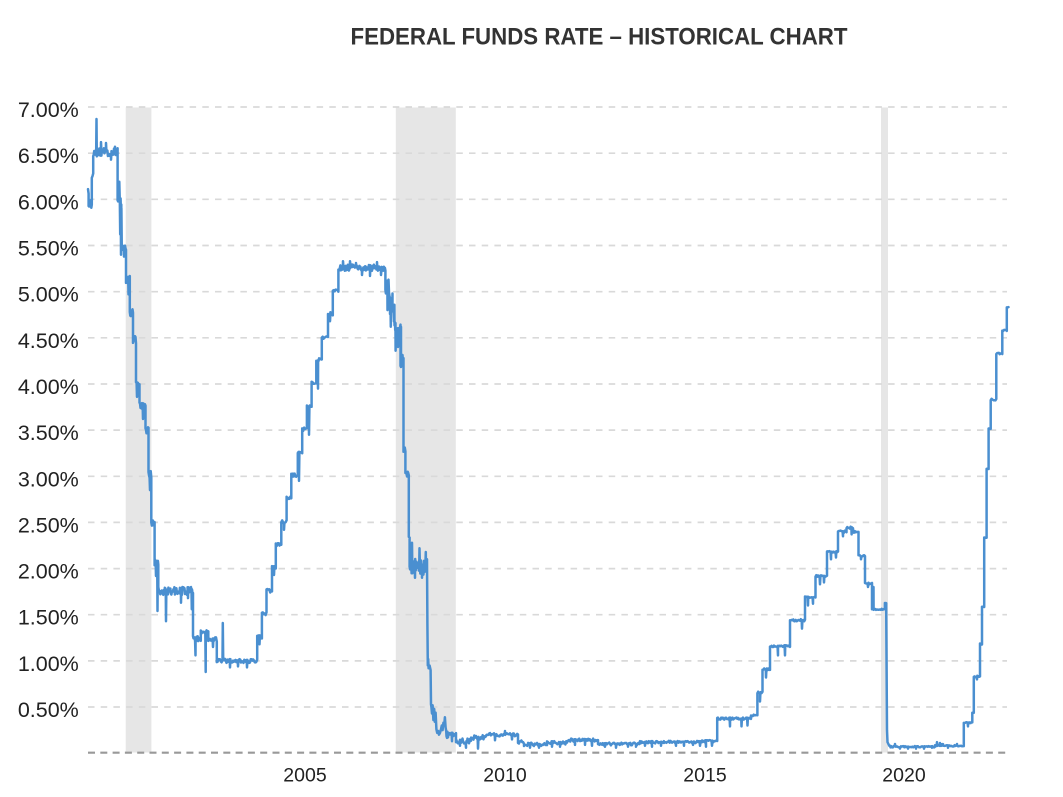 The image size is (1063, 797). What do you see at coordinates (48, 618) in the screenshot?
I see `svg-text: 1.50%` at bounding box center [48, 618].